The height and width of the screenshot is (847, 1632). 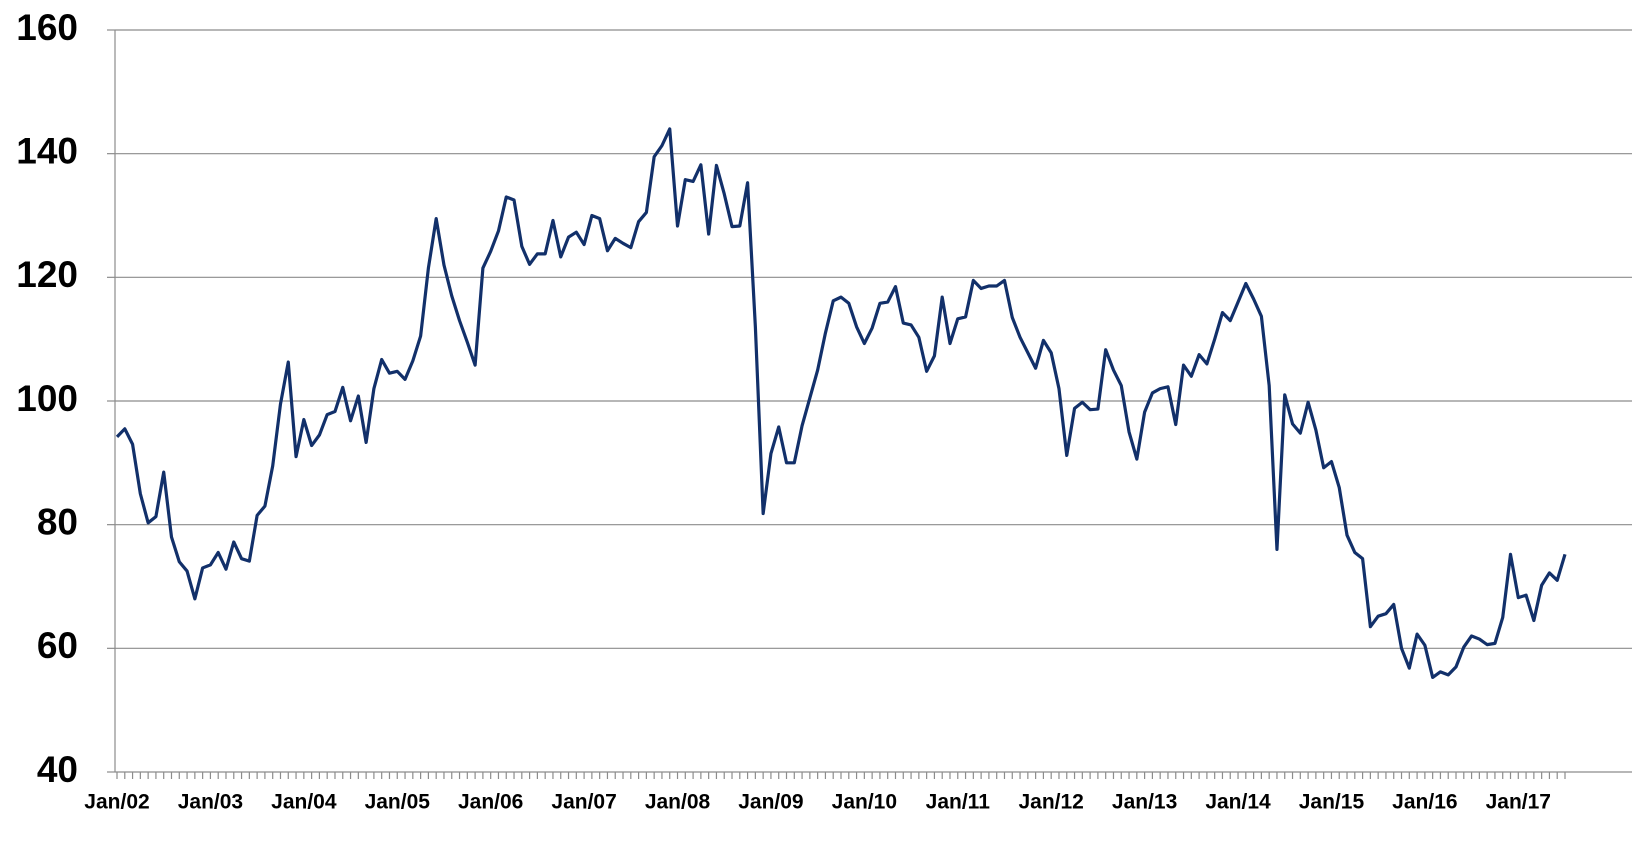 What do you see at coordinates (958, 802) in the screenshot?
I see `x-tick-label: Jan/11` at bounding box center [958, 802].